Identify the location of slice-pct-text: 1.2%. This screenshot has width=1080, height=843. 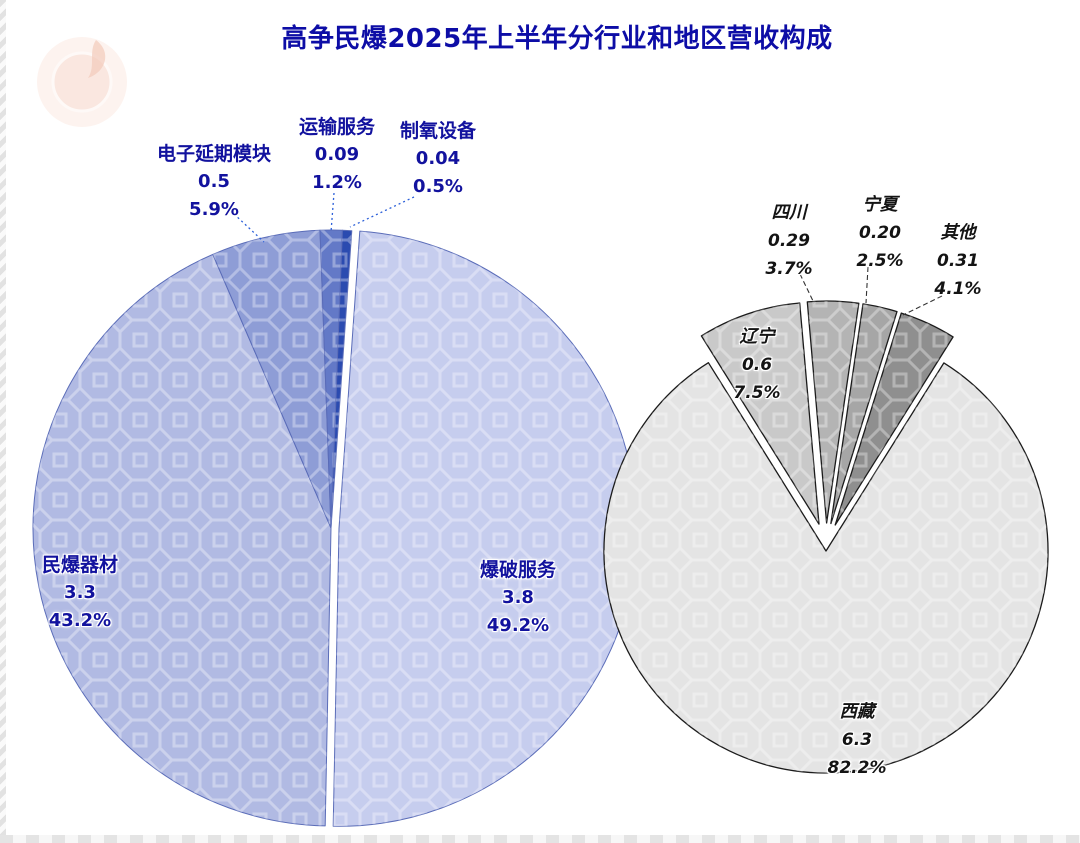
(337, 182).